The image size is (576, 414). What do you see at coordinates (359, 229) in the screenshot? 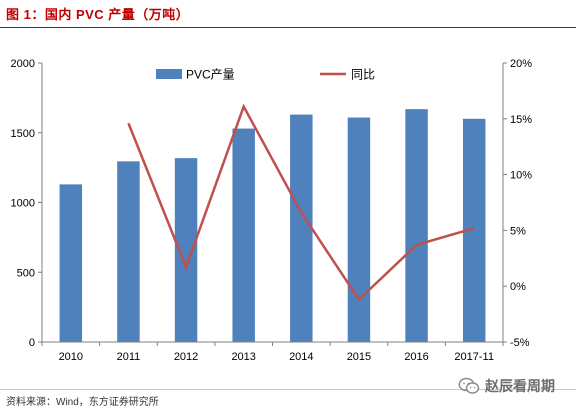
I see `bar-2015` at bounding box center [359, 229].